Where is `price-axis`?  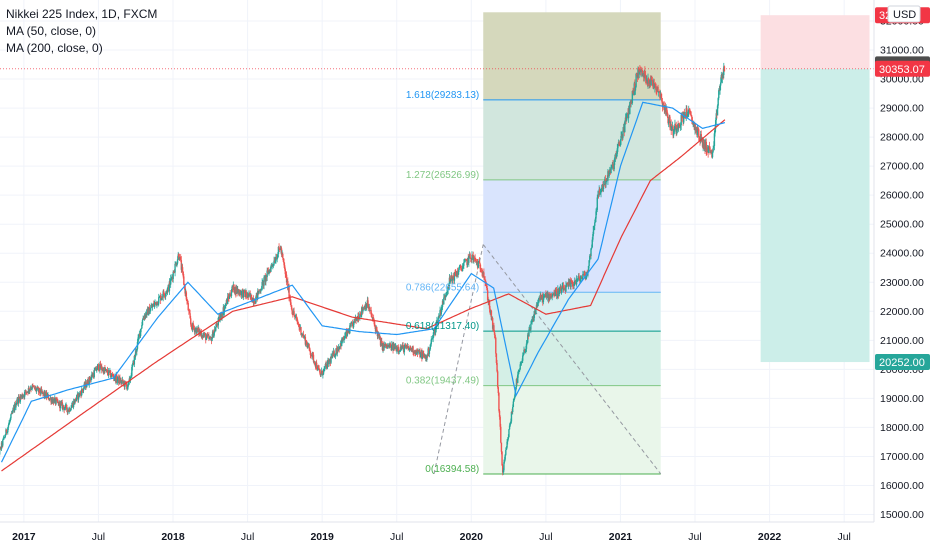
price-axis is located at coordinates (903, 275).